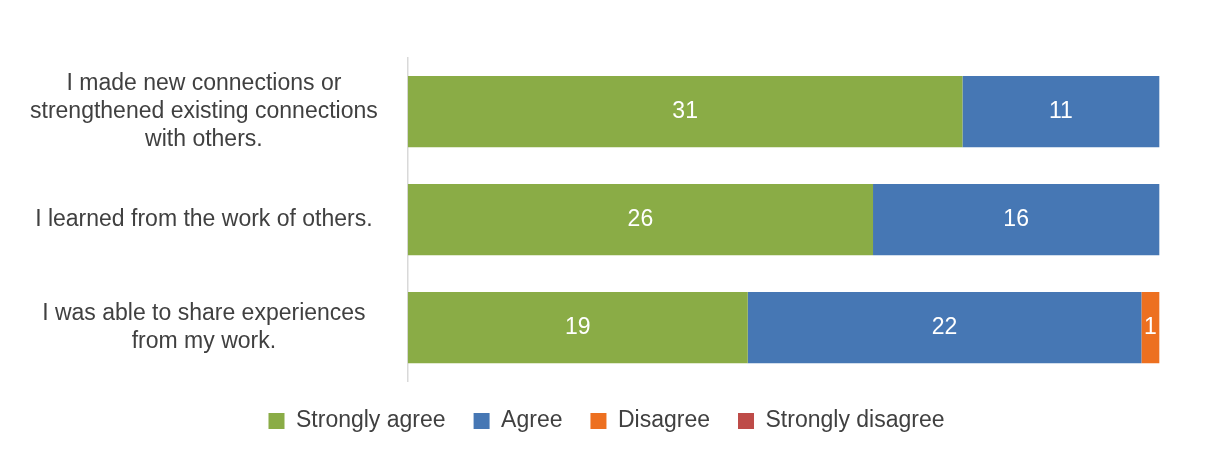 The image size is (1229, 453). I want to click on y-tick-label: I made new connections or strengthened existing connections with others., so click(203, 110).